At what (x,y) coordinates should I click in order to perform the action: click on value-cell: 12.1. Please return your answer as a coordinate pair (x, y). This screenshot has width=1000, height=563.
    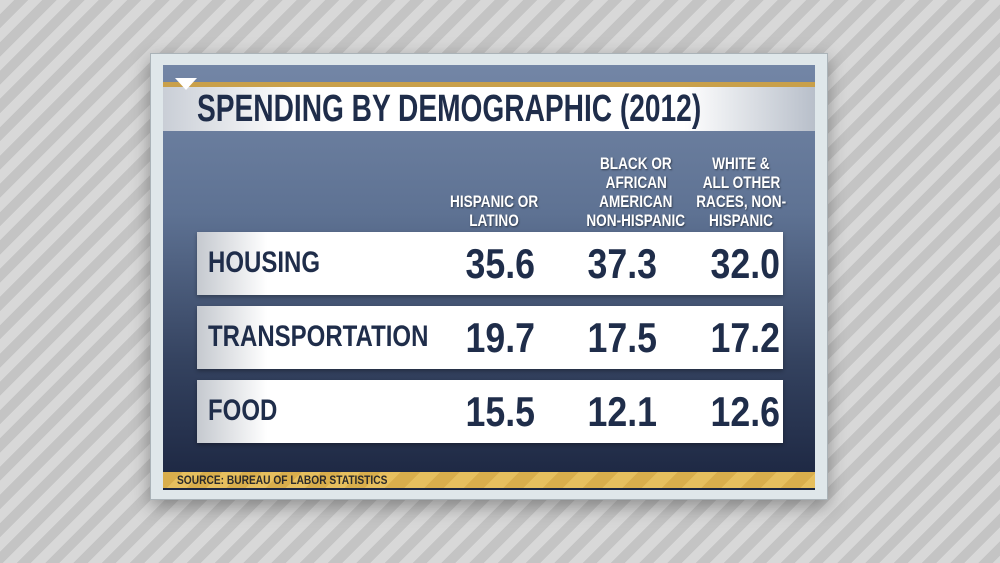
    Looking at the image, I should click on (622, 411).